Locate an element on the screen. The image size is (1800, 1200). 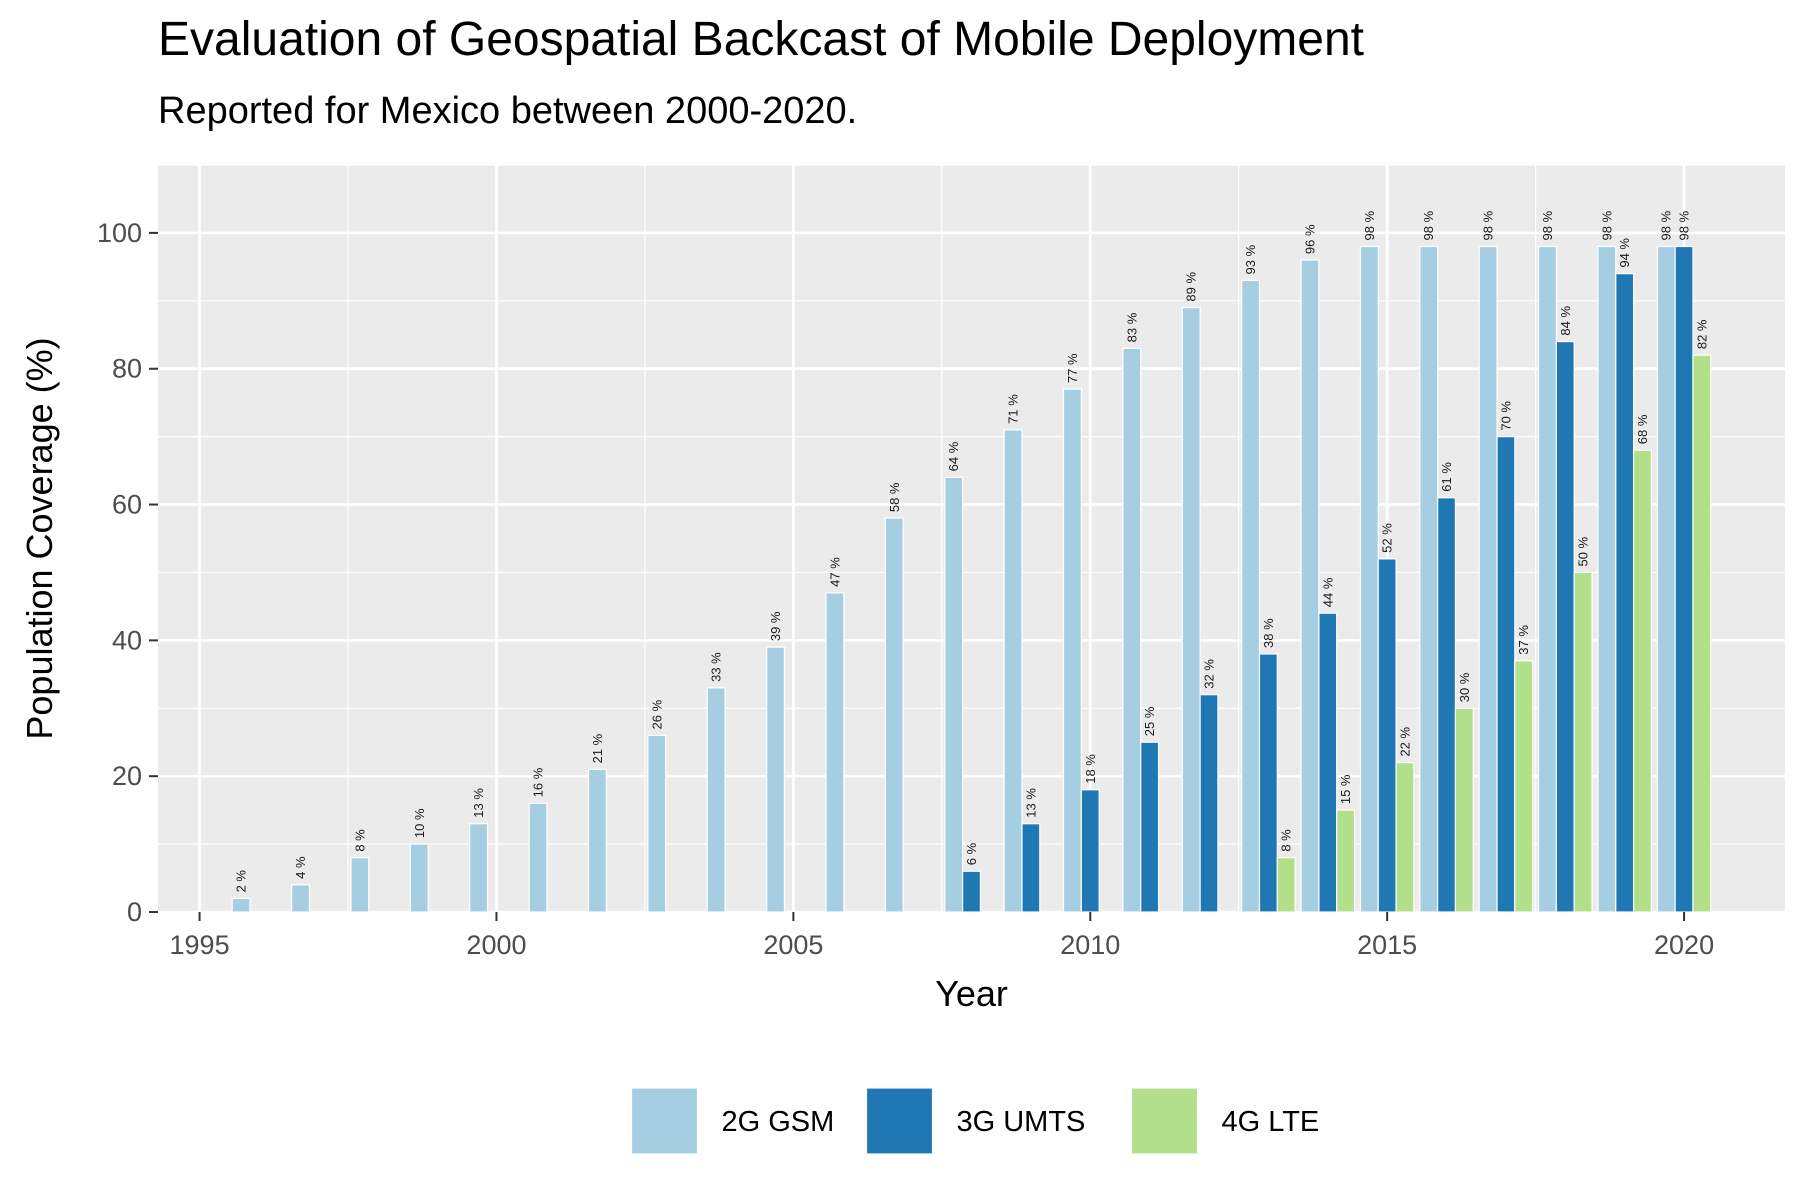
bar-2g-gsm-2001 is located at coordinates (538, 857).